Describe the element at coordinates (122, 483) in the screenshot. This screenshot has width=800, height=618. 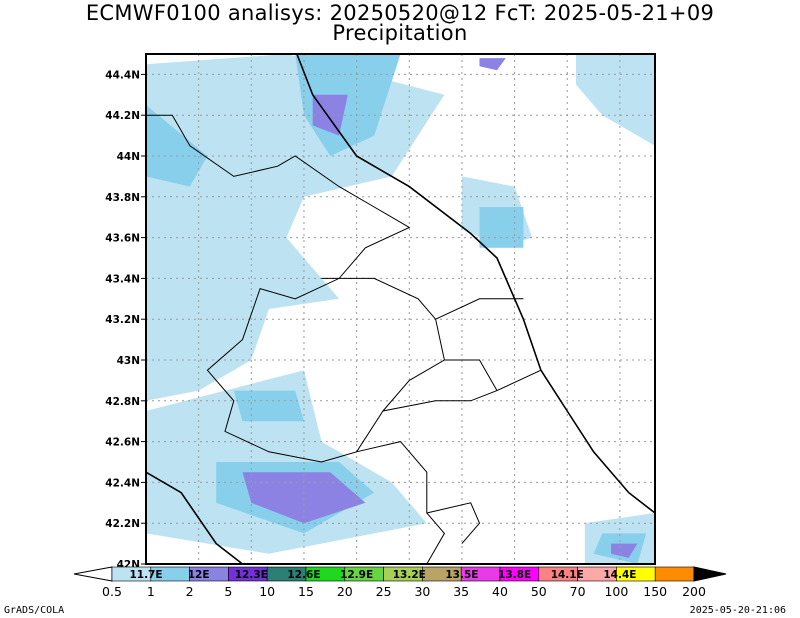
I see `y-tick-label: 42.4N` at that location.